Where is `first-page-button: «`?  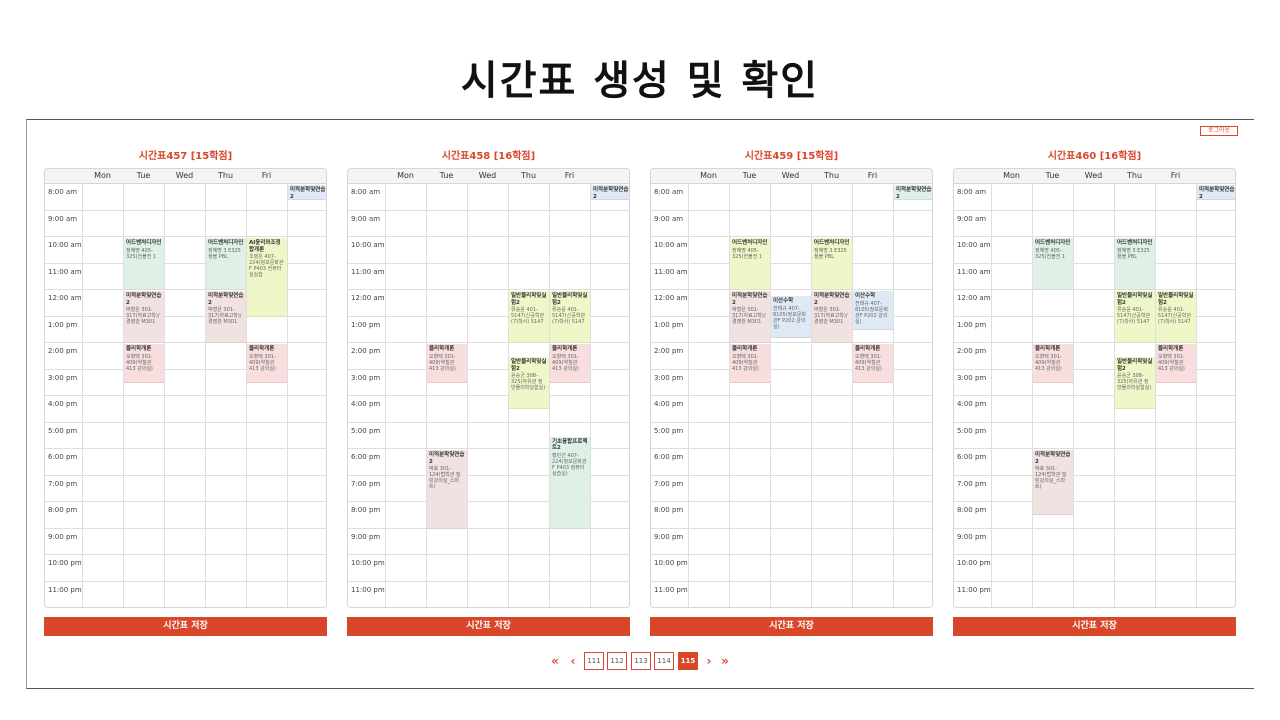
first-page-button: « is located at coordinates (555, 661).